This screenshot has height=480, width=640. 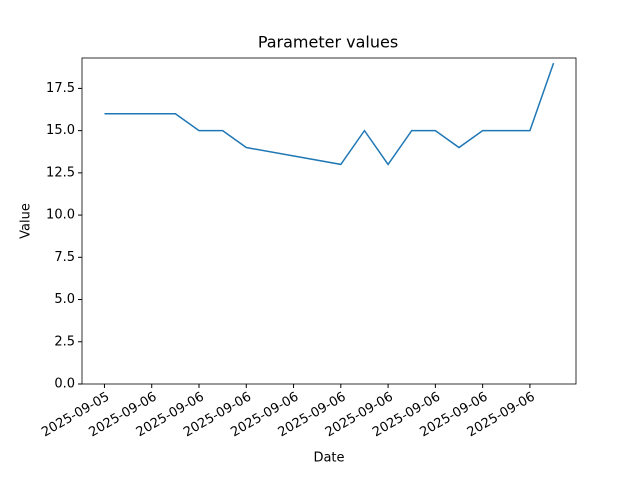 What do you see at coordinates (64, 384) in the screenshot?
I see `y-tick-label: 0.0` at bounding box center [64, 384].